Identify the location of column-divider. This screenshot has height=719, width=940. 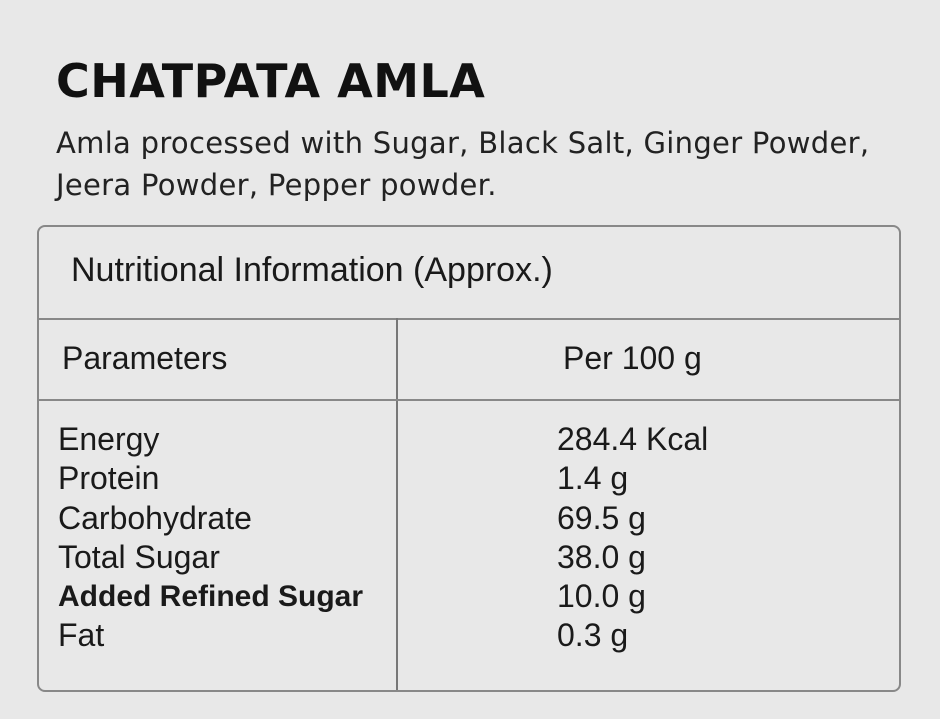
(397, 504).